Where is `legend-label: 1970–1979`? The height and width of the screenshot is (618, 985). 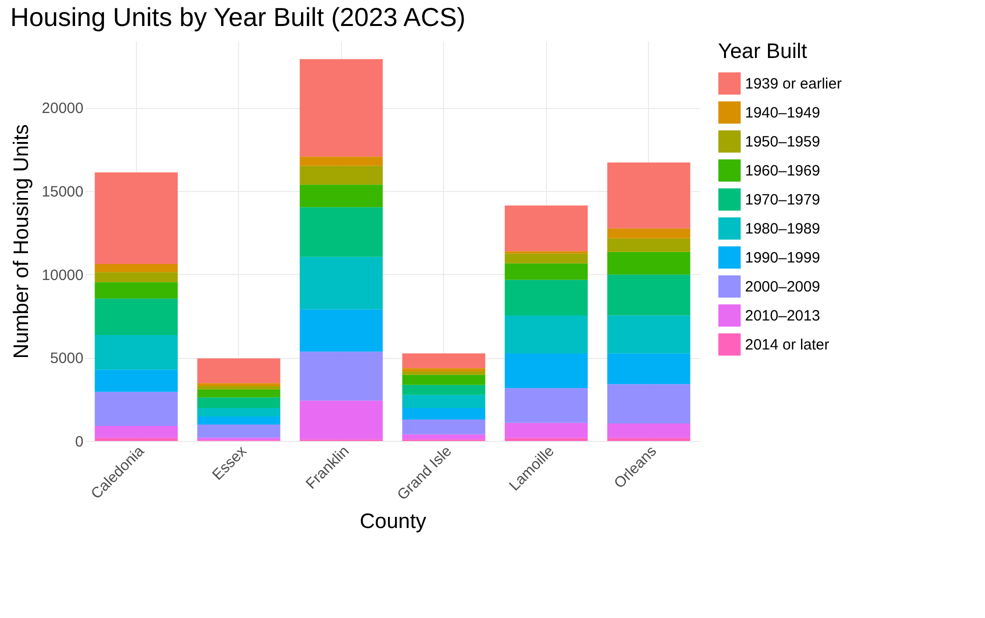
legend-label: 1970–1979 is located at coordinates (782, 200).